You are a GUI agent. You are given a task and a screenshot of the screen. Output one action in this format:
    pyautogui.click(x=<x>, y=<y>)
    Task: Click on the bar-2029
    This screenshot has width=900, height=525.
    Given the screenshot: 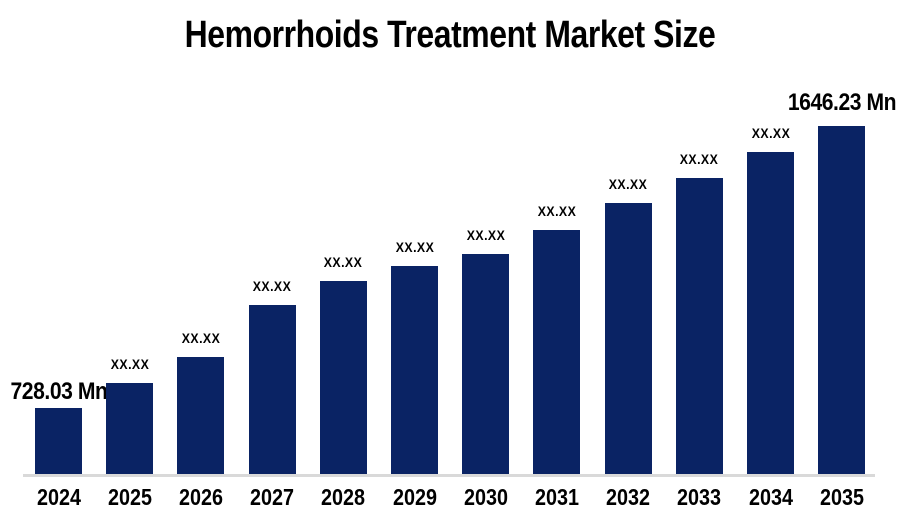 What is the action you would take?
    pyautogui.click(x=414, y=370)
    